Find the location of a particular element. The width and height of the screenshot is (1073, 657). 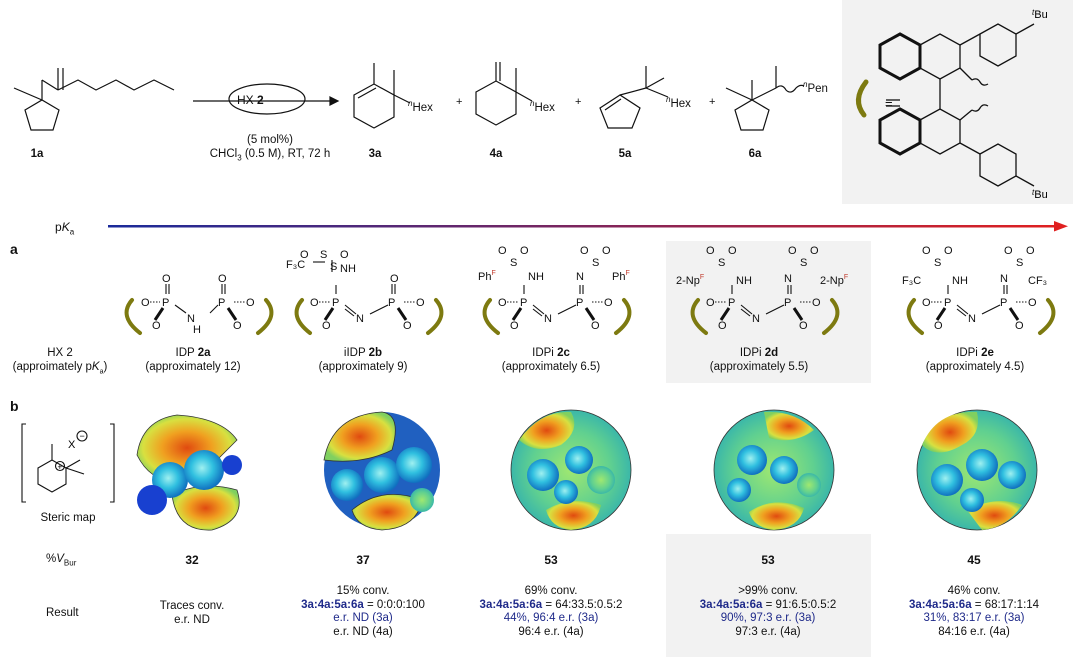

plus-1: + is located at coordinates (459, 102).